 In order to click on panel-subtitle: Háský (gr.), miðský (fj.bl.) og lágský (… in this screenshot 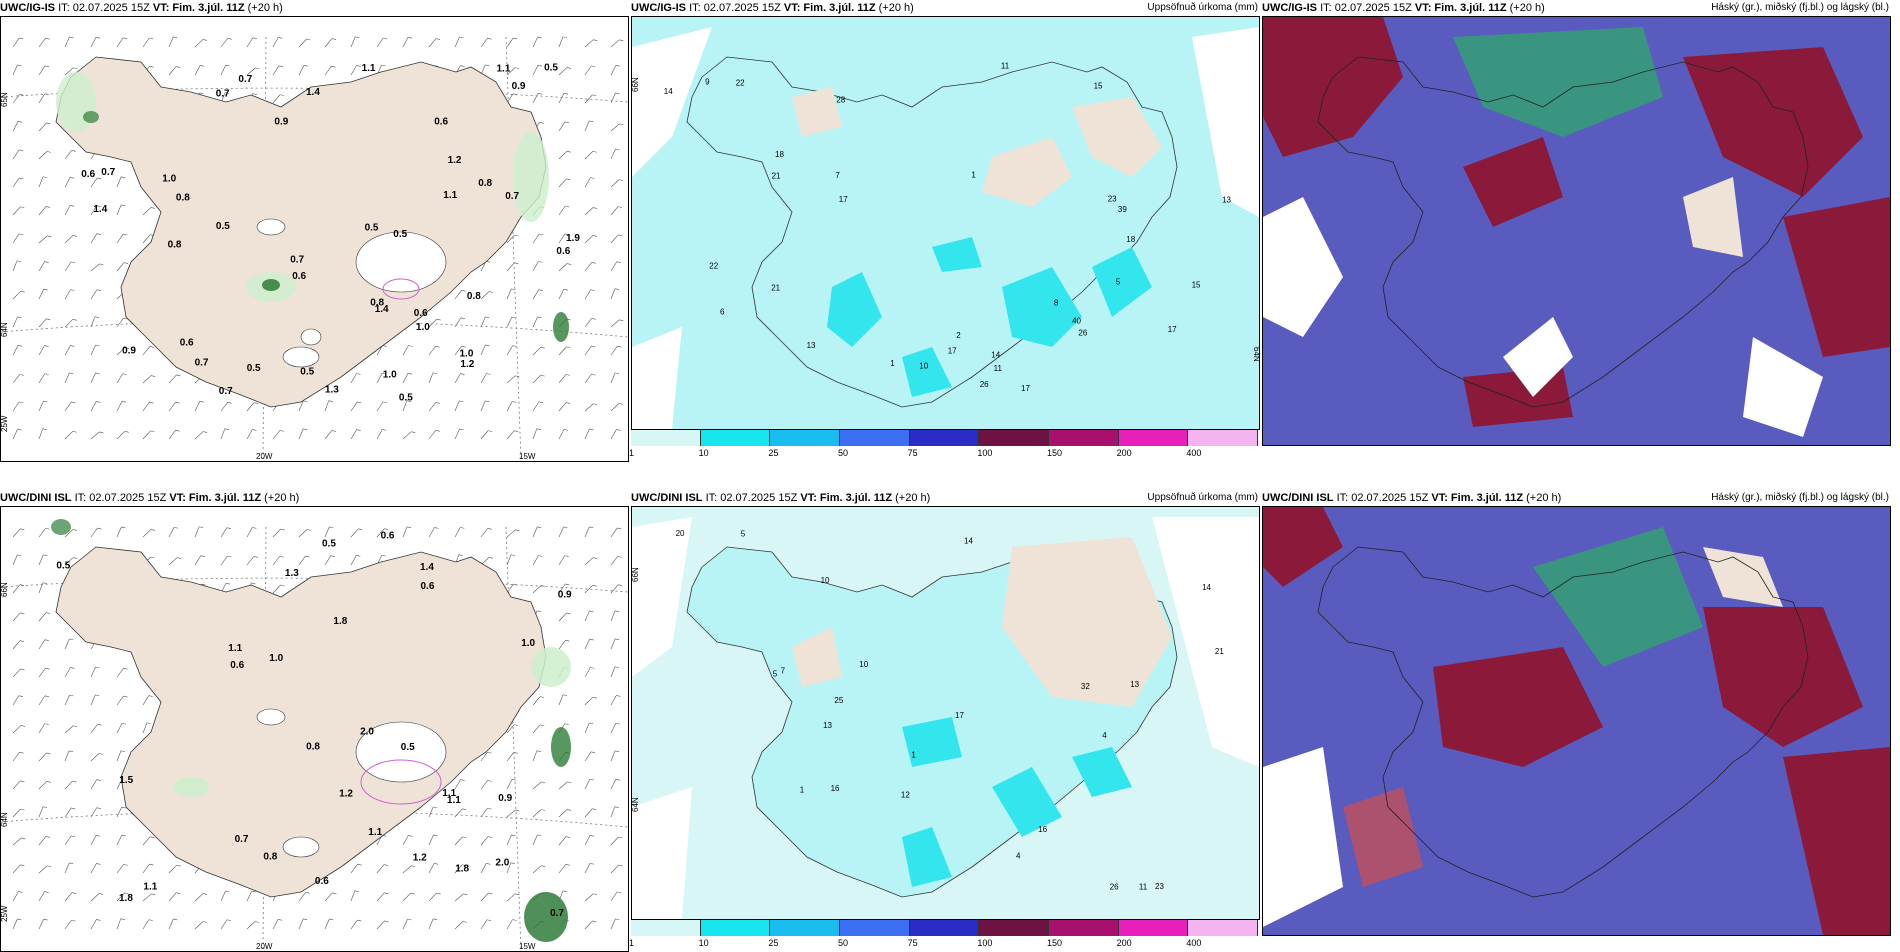, I will do `click(1800, 497)`.